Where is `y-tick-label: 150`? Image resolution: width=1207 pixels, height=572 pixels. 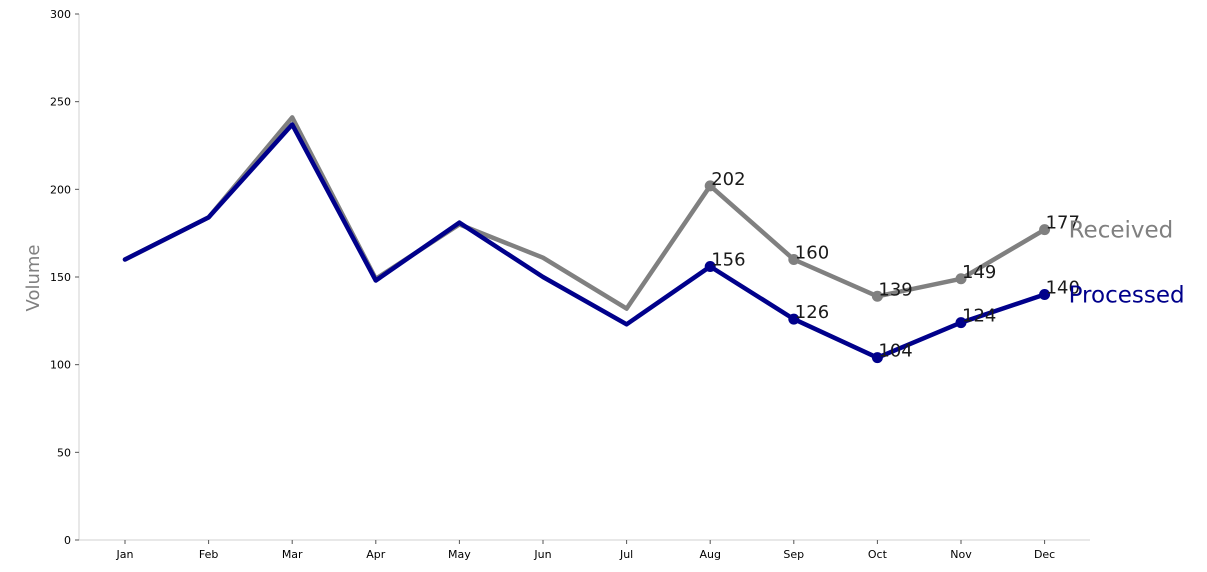 y-tick-label: 150 is located at coordinates (60, 277).